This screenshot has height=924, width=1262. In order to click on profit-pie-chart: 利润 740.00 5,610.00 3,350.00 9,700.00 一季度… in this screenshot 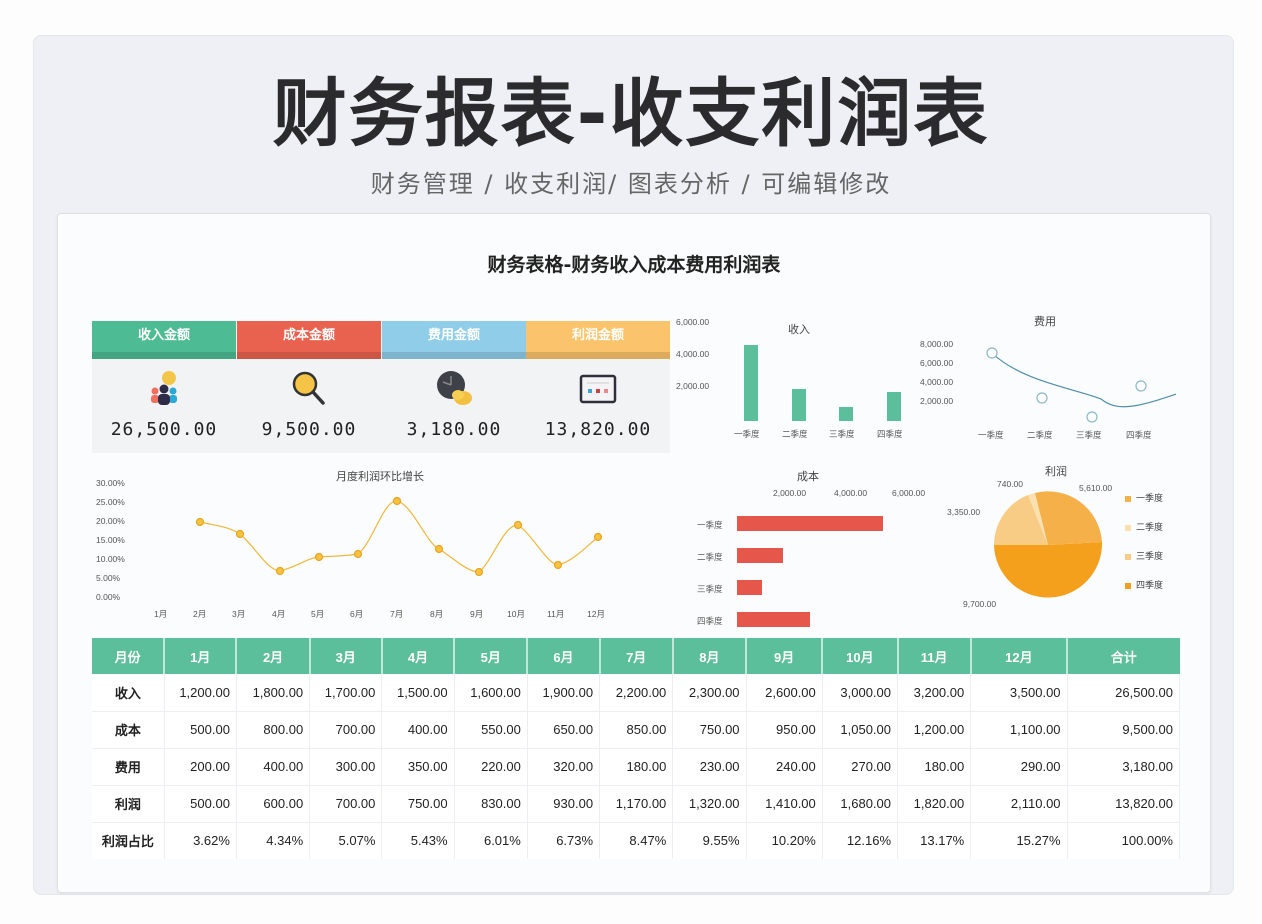, I will do `click(1068, 539)`.